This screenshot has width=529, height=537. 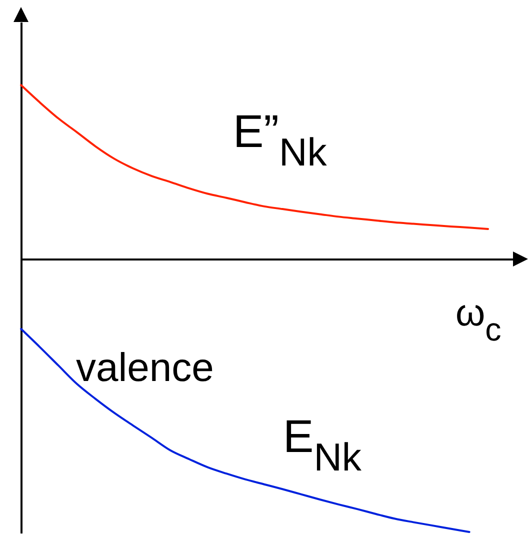 What do you see at coordinates (280, 139) in the screenshot?
I see `series-label: E”$_{Nk}$` at bounding box center [280, 139].